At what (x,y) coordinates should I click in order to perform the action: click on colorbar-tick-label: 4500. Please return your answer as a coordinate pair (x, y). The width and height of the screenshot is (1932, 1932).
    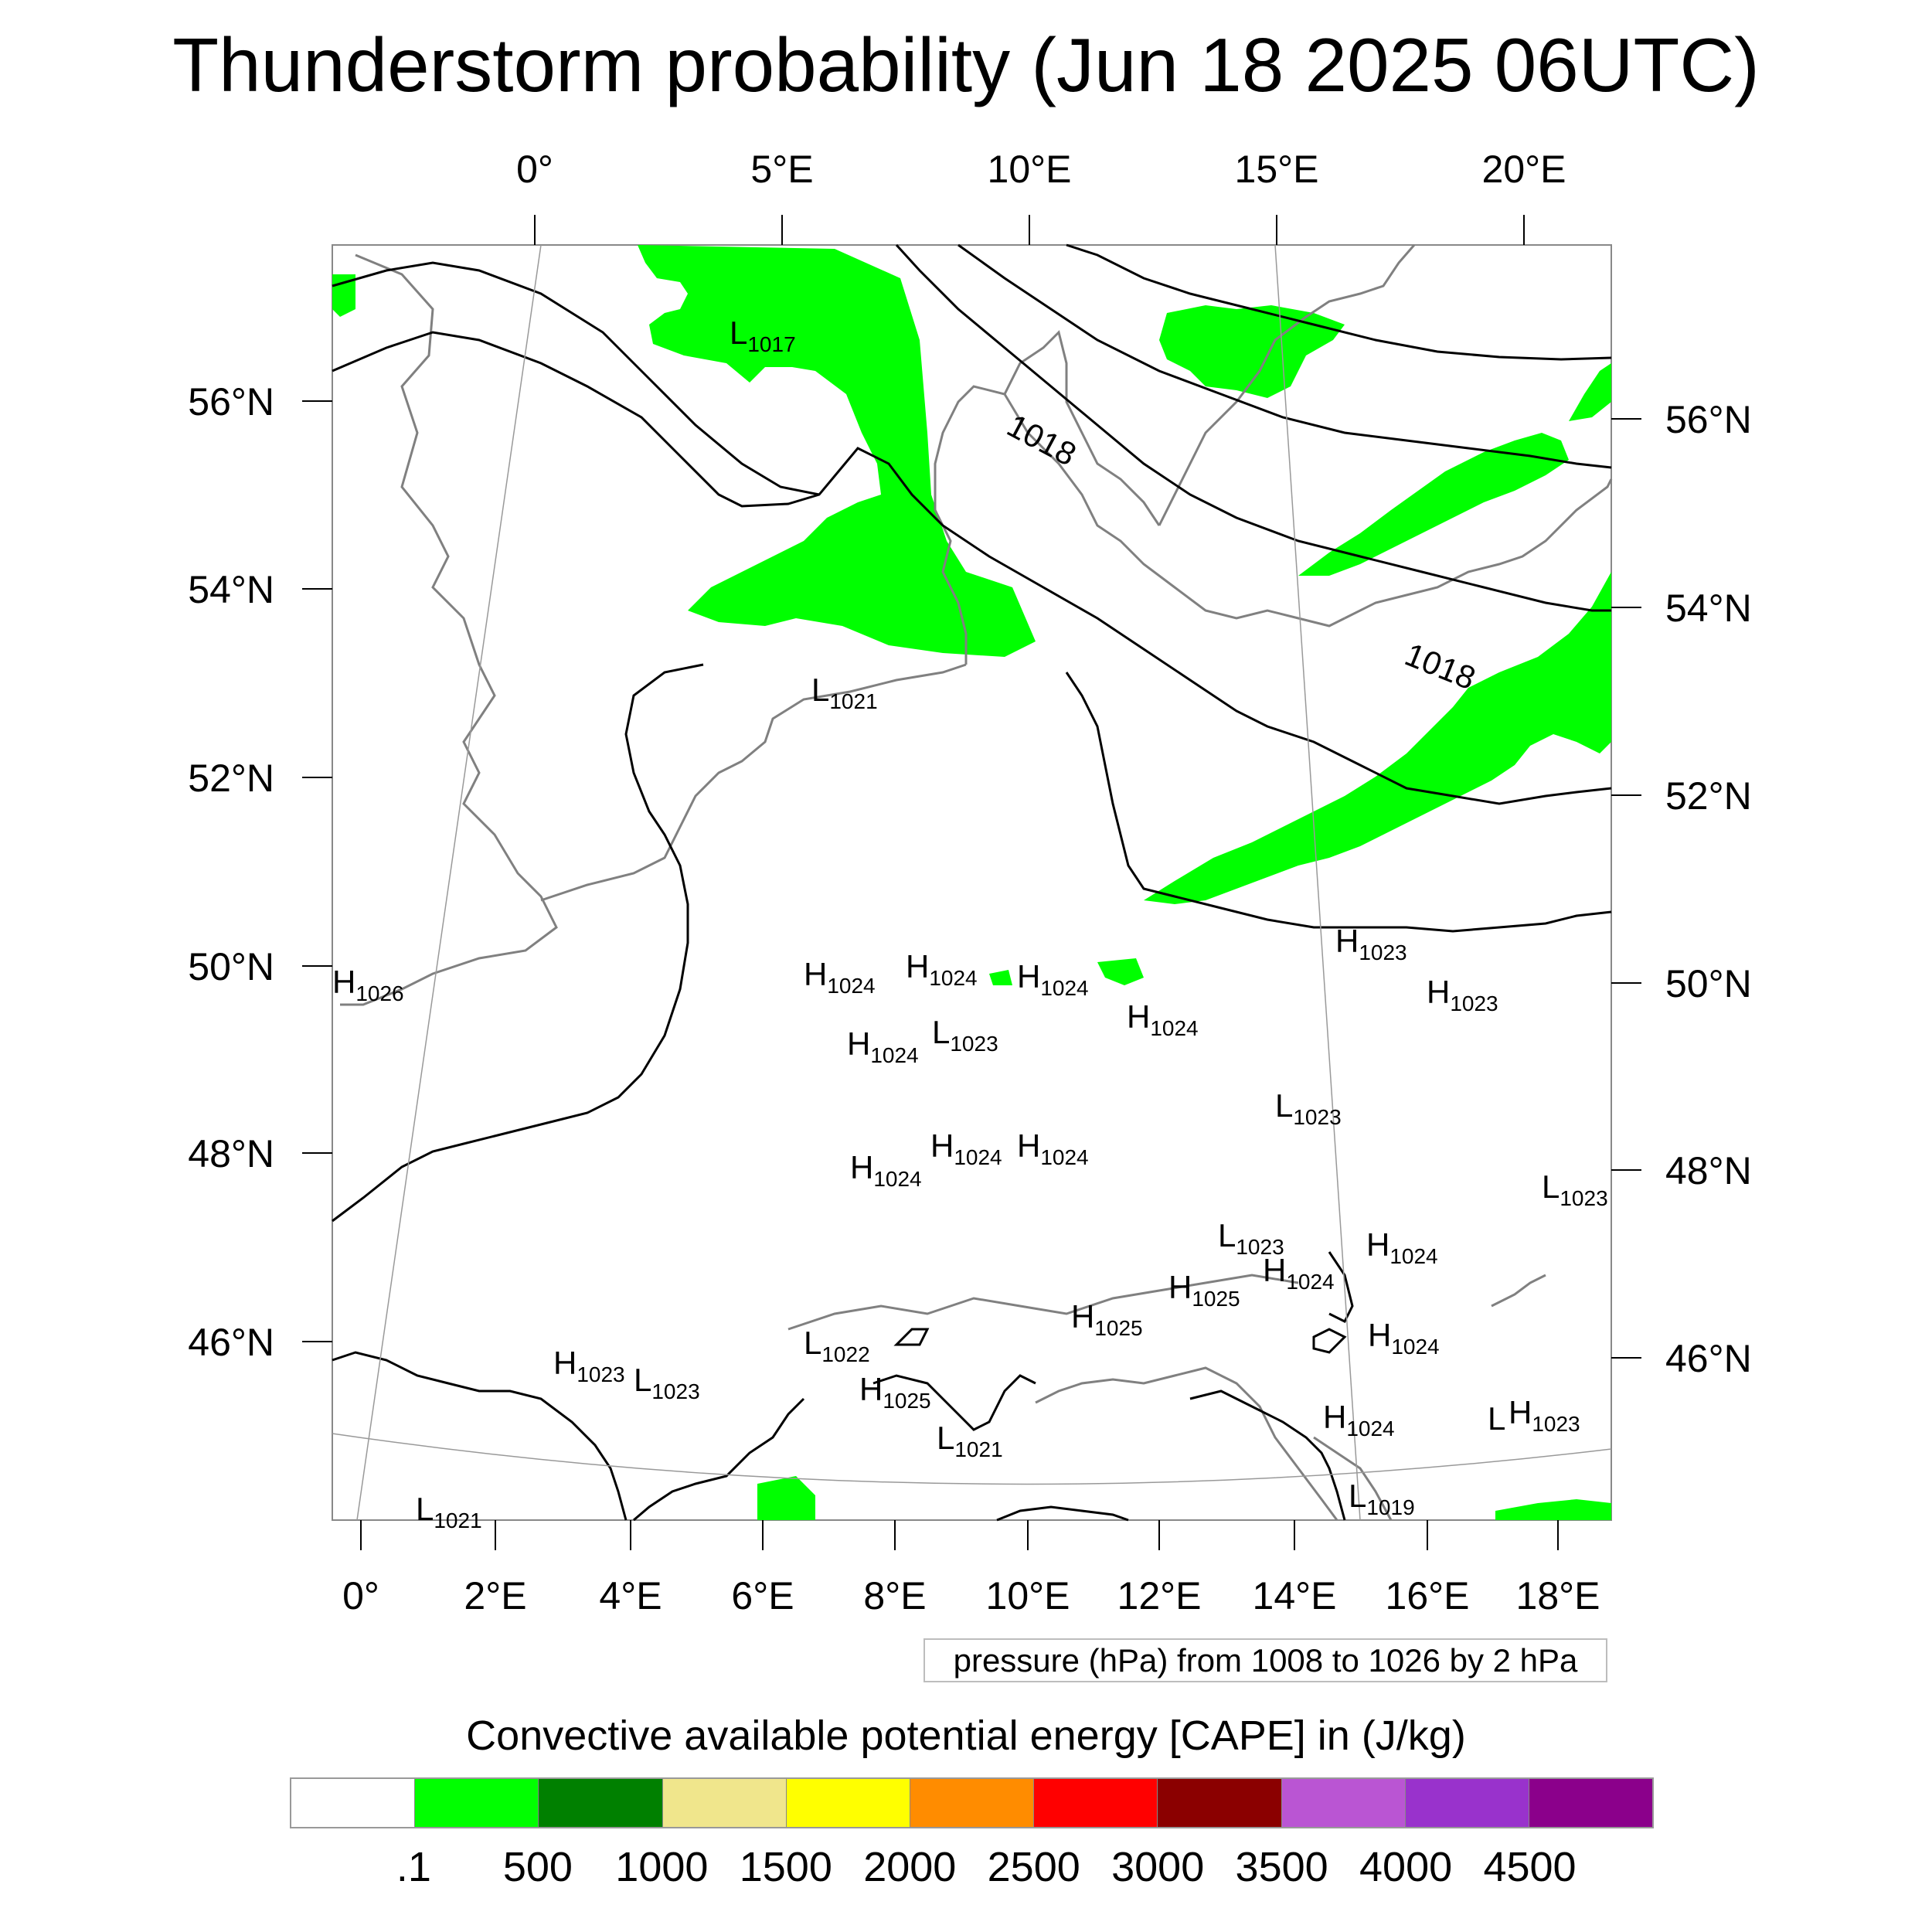
    Looking at the image, I should click on (1530, 1867).